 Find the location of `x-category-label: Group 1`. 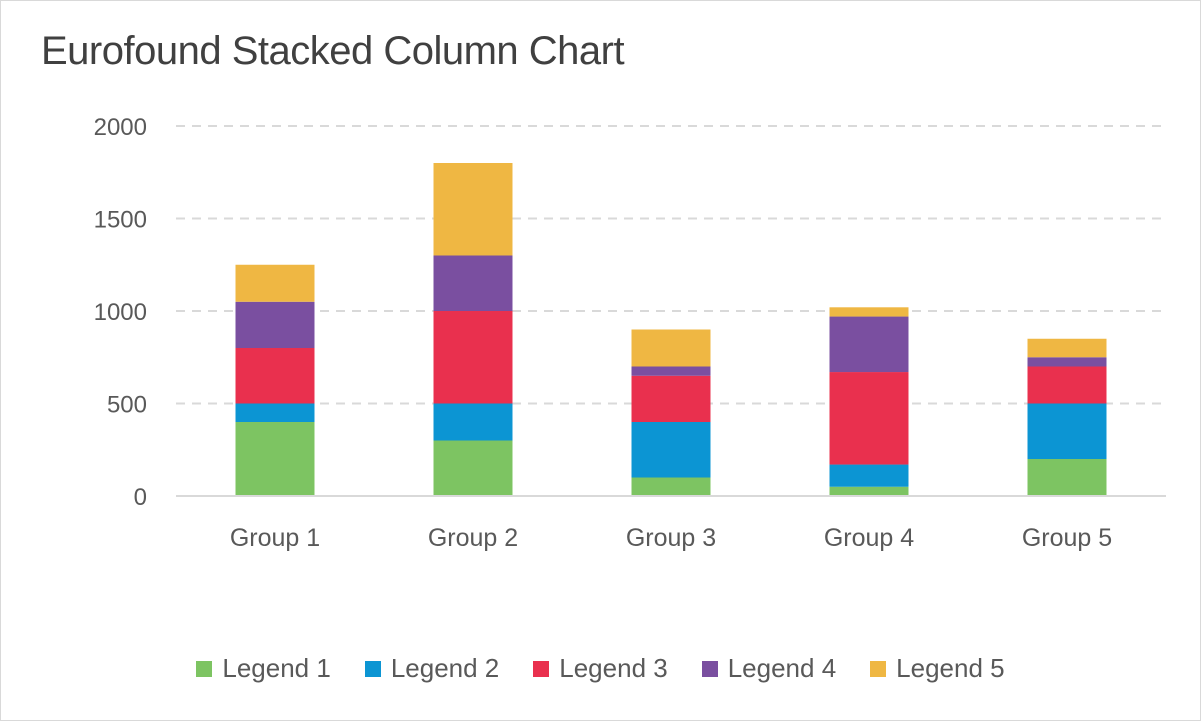

x-category-label: Group 1 is located at coordinates (275, 538).